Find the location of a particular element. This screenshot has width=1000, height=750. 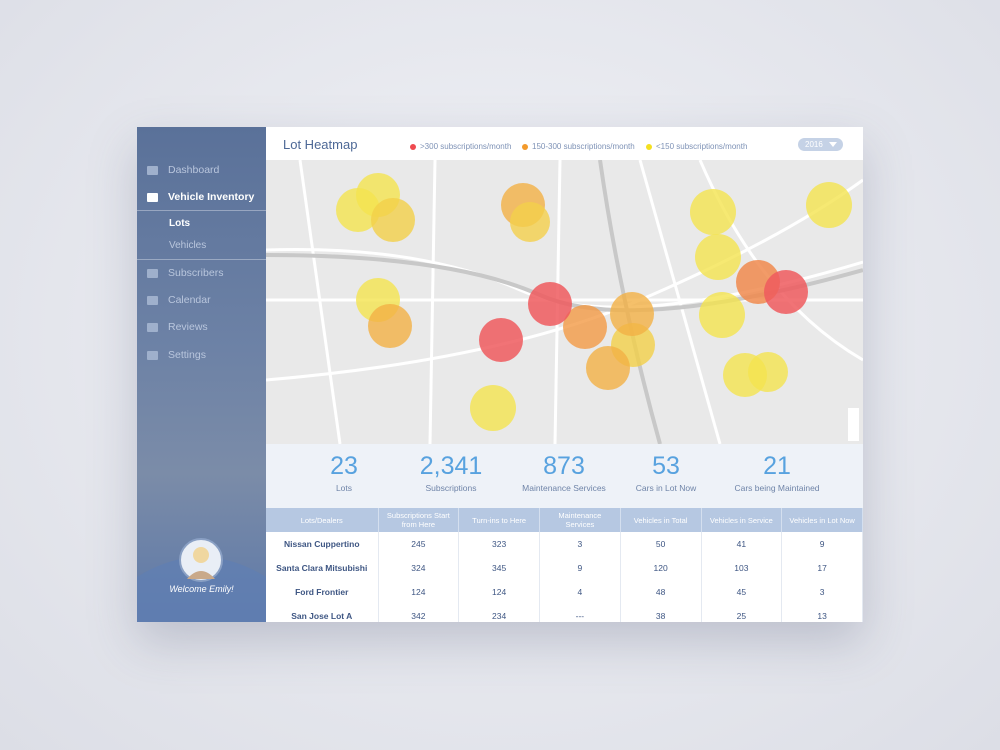

column-header: Vehicles in Total is located at coordinates (661, 520).